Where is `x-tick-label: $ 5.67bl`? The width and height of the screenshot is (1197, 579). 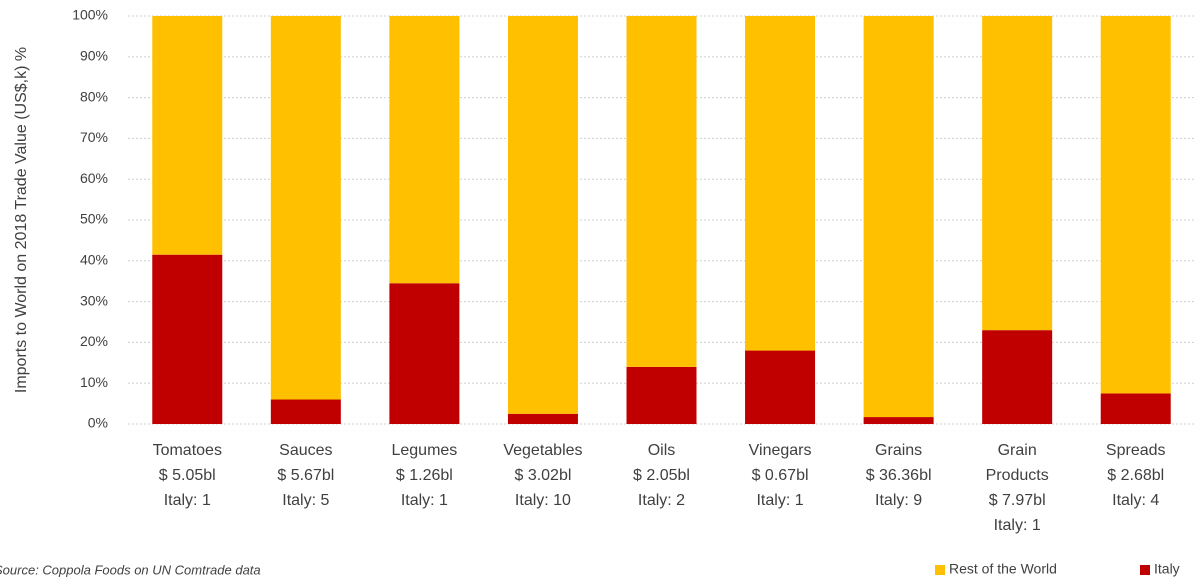 x-tick-label: $ 5.67bl is located at coordinates (305, 475).